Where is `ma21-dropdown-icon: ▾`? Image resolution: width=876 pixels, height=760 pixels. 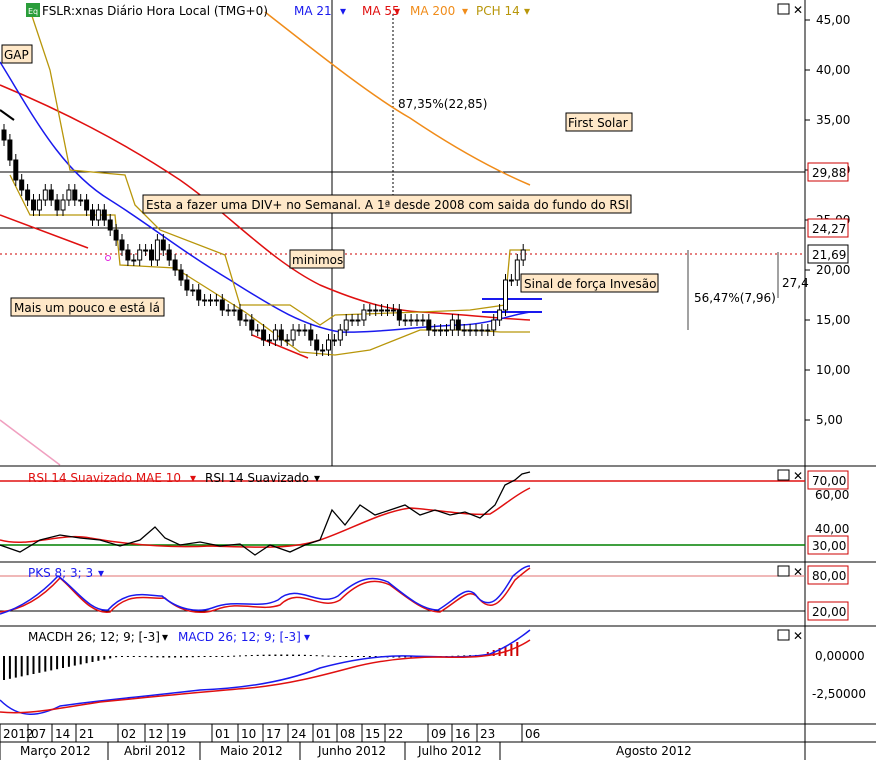
ma21-dropdown-icon: ▾ is located at coordinates (343, 11).